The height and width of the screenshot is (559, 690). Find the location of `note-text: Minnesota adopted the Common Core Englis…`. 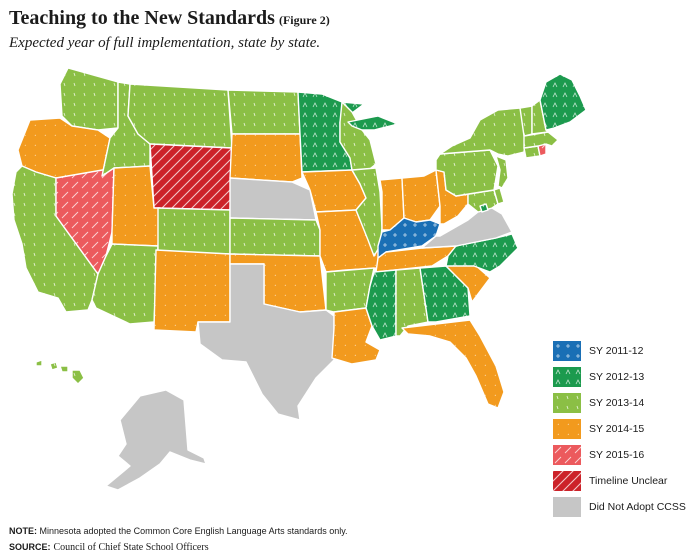

note-text: Minnesota adopted the Common Core Englis… is located at coordinates (193, 531).